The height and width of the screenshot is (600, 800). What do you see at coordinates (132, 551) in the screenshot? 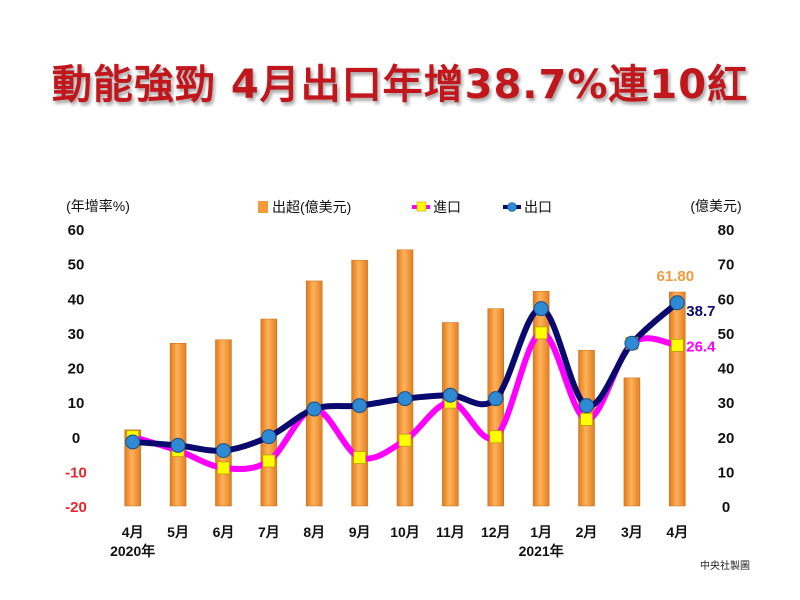
I see `year-label: 2020年` at bounding box center [132, 551].